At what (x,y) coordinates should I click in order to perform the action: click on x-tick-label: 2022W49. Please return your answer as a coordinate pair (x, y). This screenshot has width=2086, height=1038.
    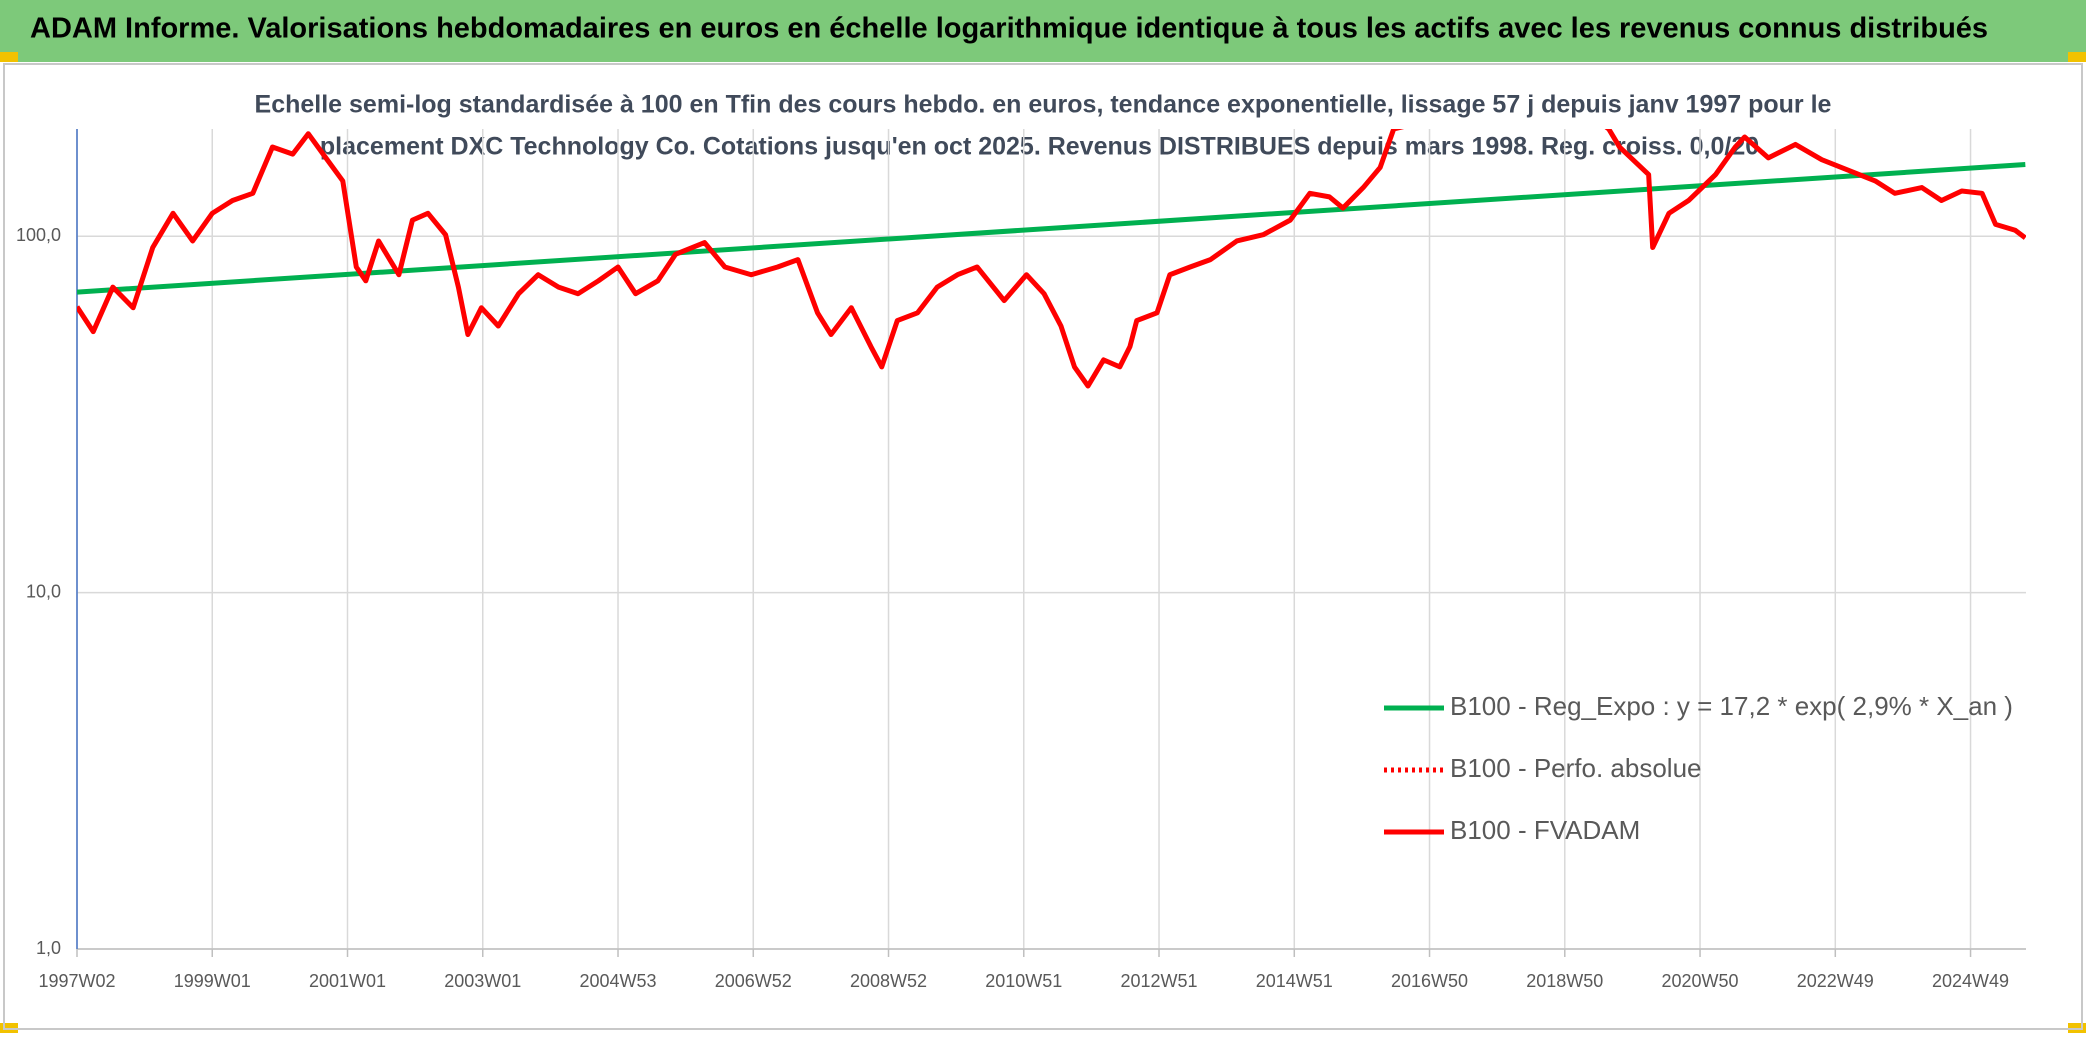
    Looking at the image, I should click on (1835, 981).